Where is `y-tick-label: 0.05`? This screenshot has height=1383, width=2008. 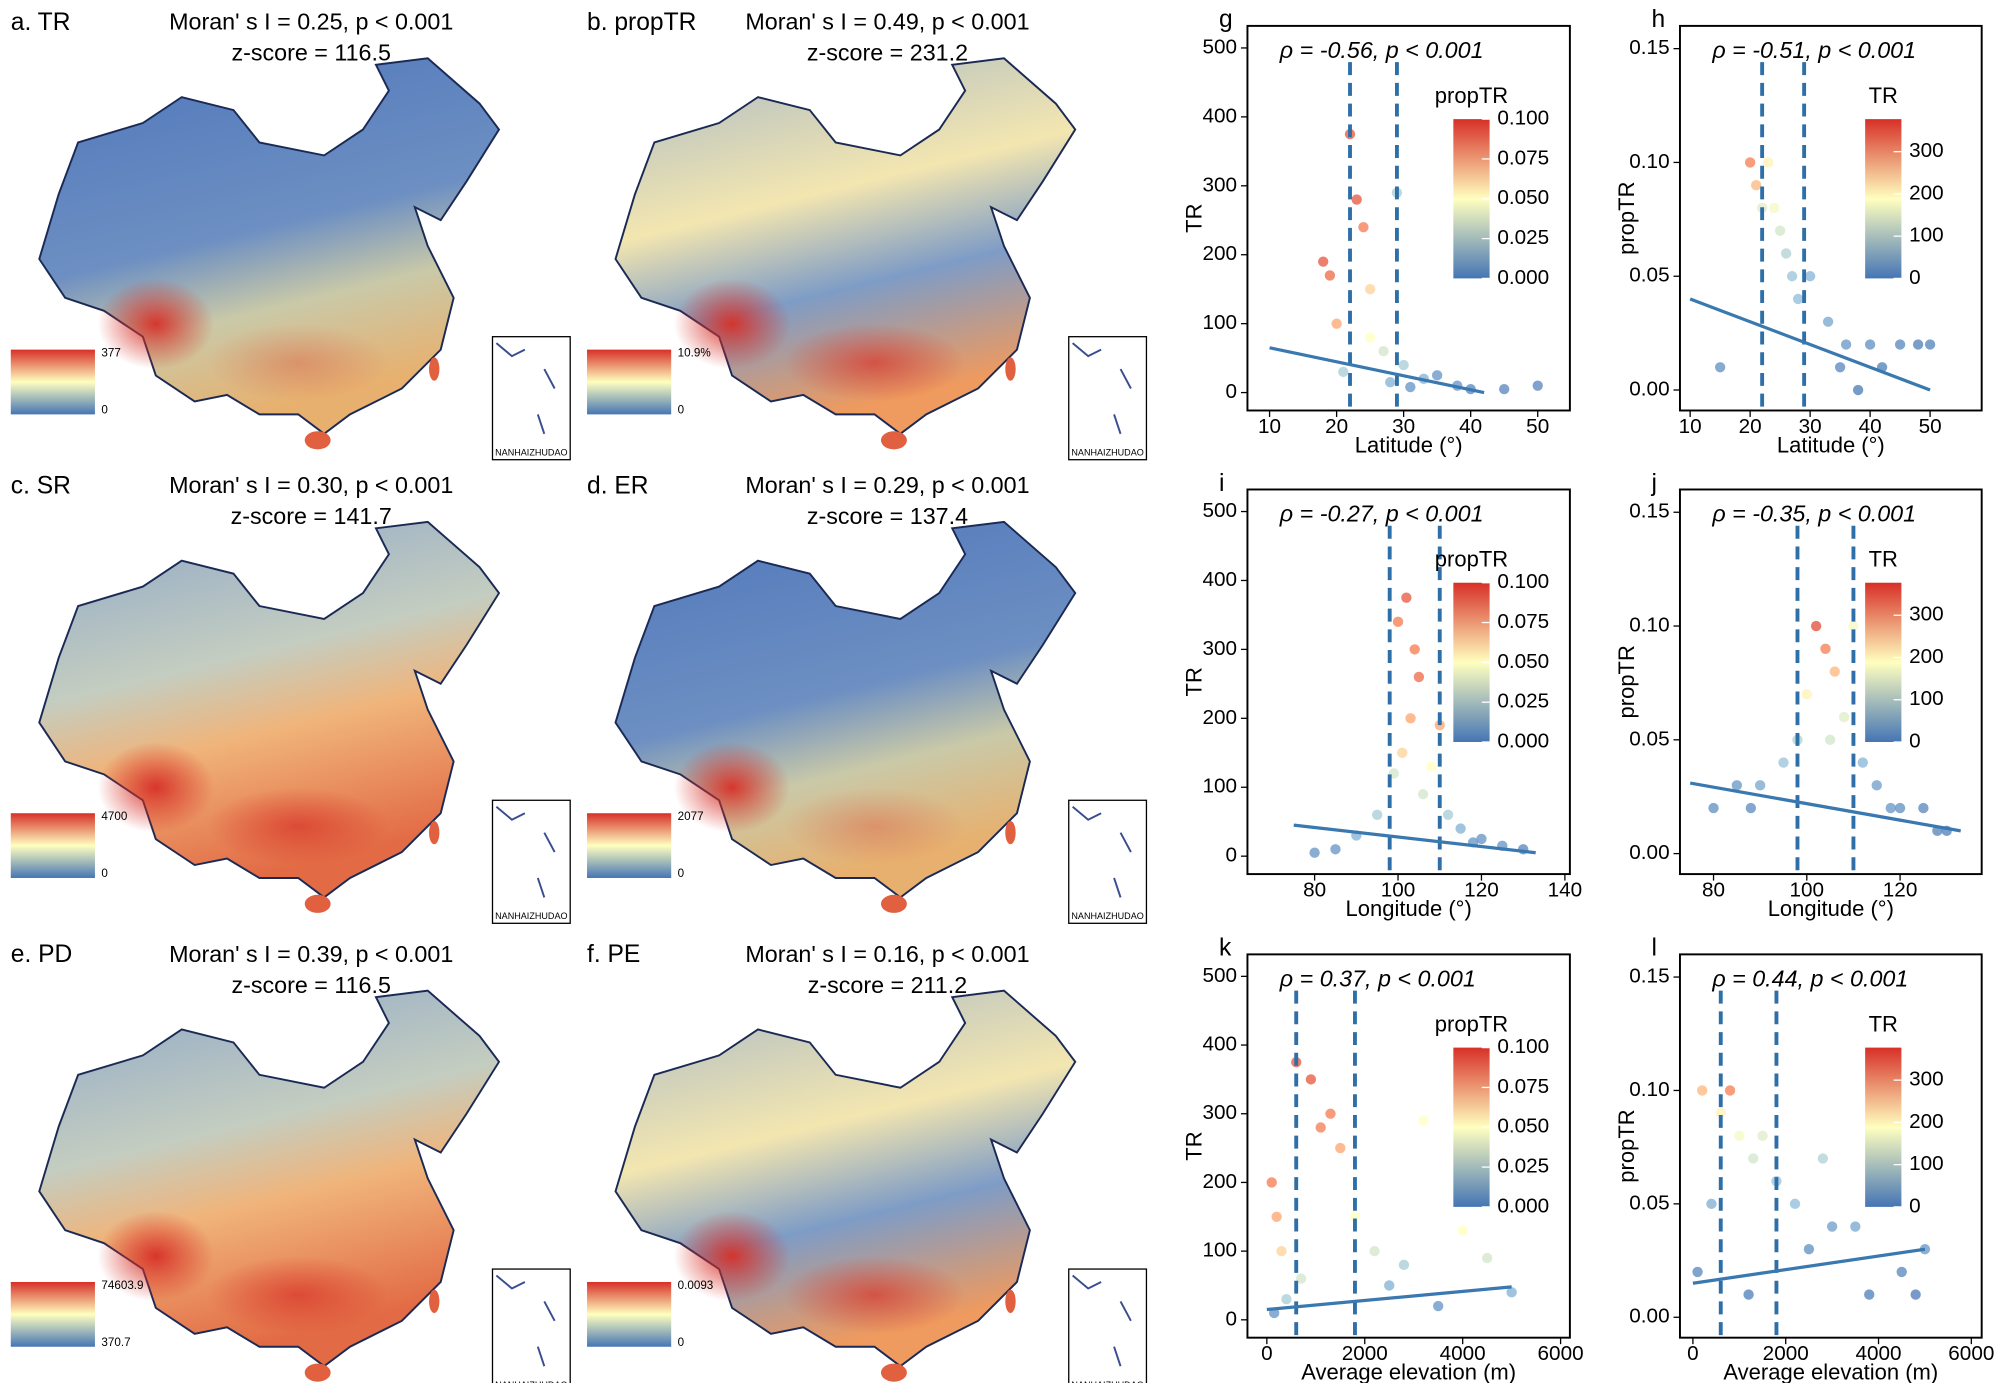
y-tick-label: 0.05 is located at coordinates (1649, 1202).